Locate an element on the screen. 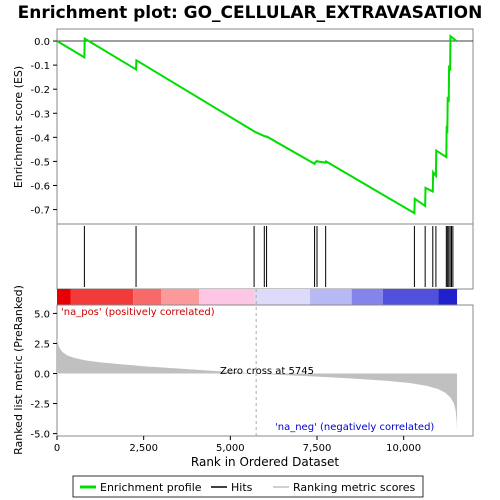  metric-y-tick-label: 0.0 is located at coordinates (42, 375).